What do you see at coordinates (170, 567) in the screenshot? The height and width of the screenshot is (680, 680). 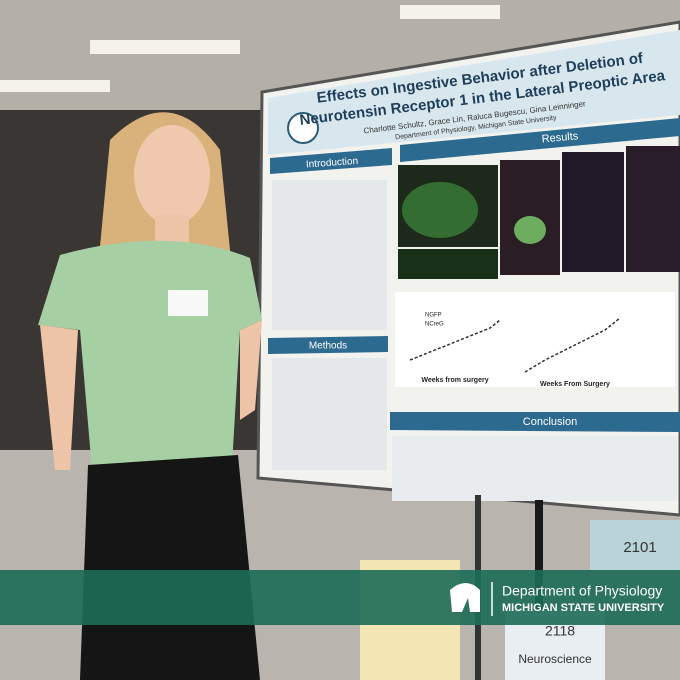 I see `pants` at bounding box center [170, 567].